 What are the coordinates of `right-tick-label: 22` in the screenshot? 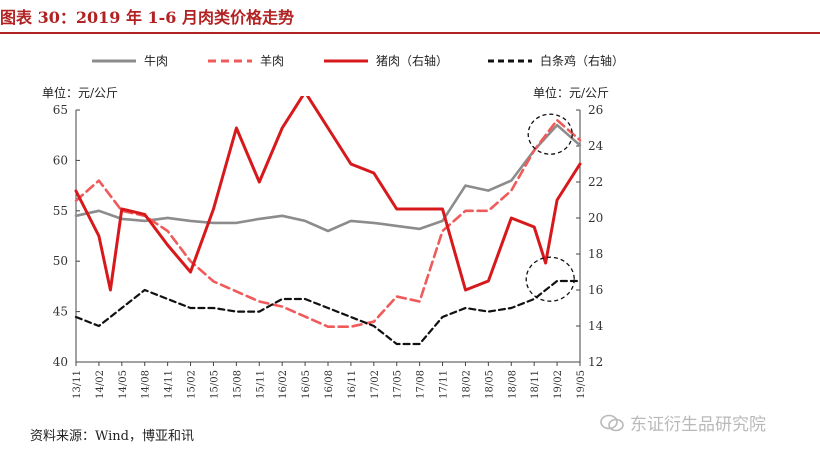 It's located at (595, 182).